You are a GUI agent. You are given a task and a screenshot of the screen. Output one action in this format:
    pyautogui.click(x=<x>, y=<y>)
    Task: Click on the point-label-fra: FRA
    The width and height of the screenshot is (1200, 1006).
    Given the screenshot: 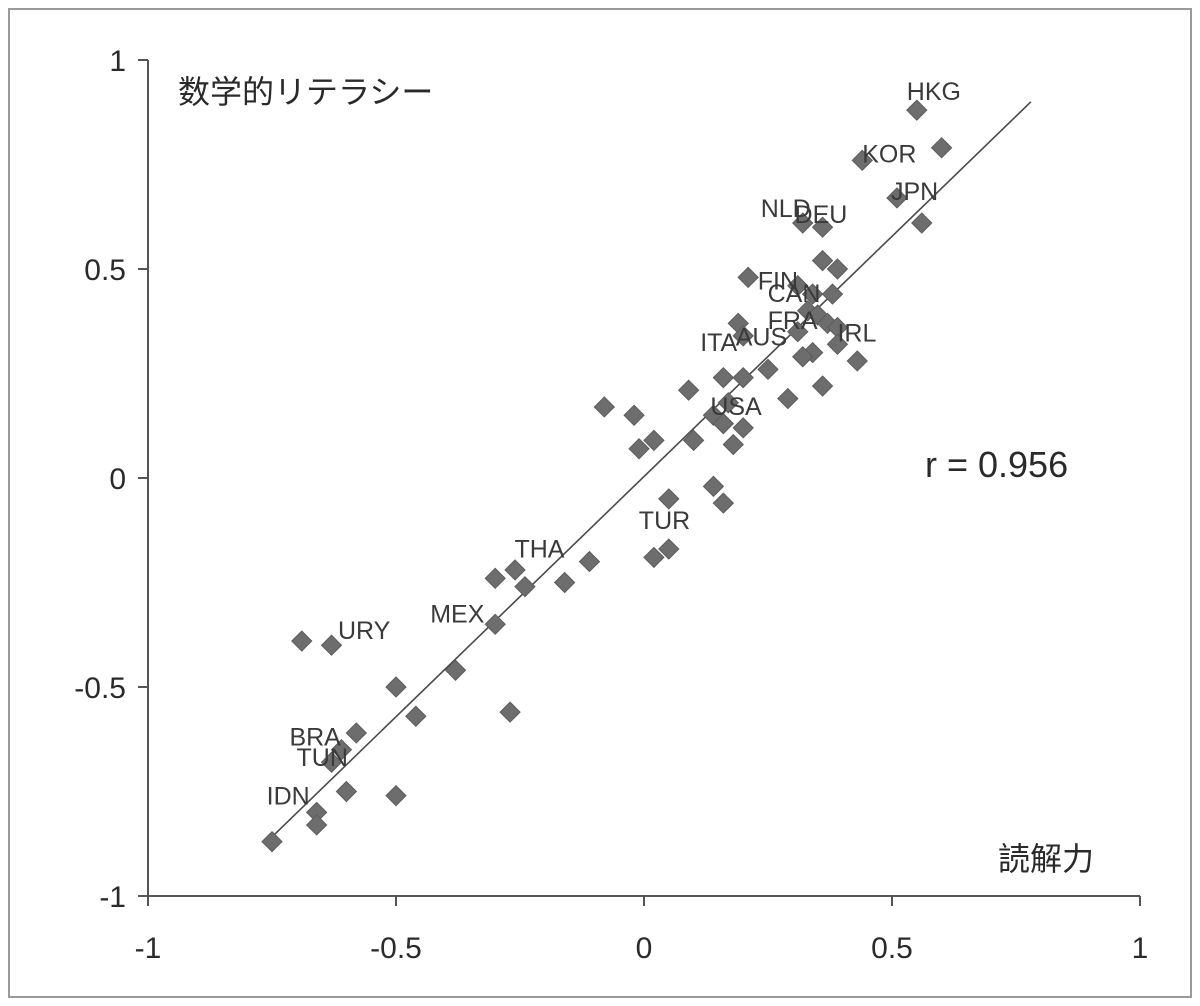 What is the action you would take?
    pyautogui.click(x=793, y=321)
    